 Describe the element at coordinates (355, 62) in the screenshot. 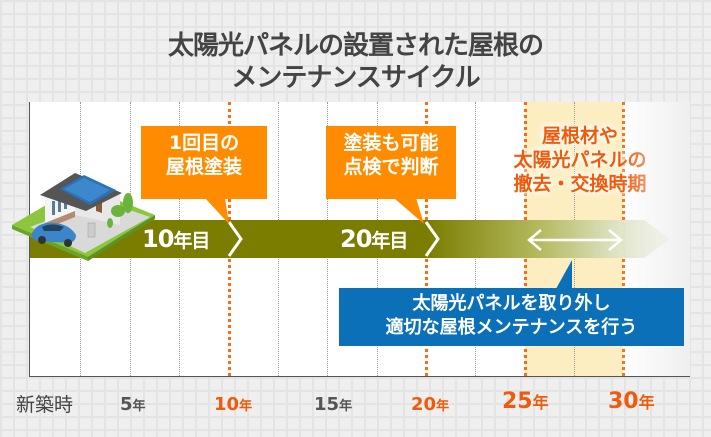

I see `diagram-title: 太陽光パネルの設置された屋根の メンテナンスサイクル` at that location.